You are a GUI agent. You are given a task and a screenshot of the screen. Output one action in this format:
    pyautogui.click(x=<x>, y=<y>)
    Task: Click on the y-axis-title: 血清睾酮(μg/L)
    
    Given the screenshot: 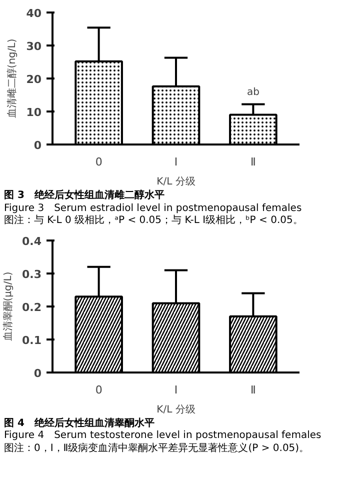 What is the action you would take?
    pyautogui.click(x=8, y=306)
    